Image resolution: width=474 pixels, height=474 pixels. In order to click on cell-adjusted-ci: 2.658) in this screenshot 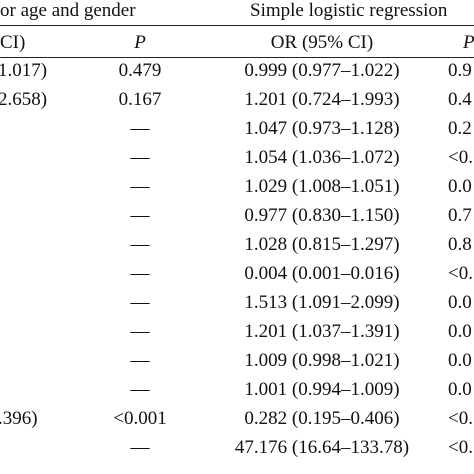, I will do `click(24, 99)`.